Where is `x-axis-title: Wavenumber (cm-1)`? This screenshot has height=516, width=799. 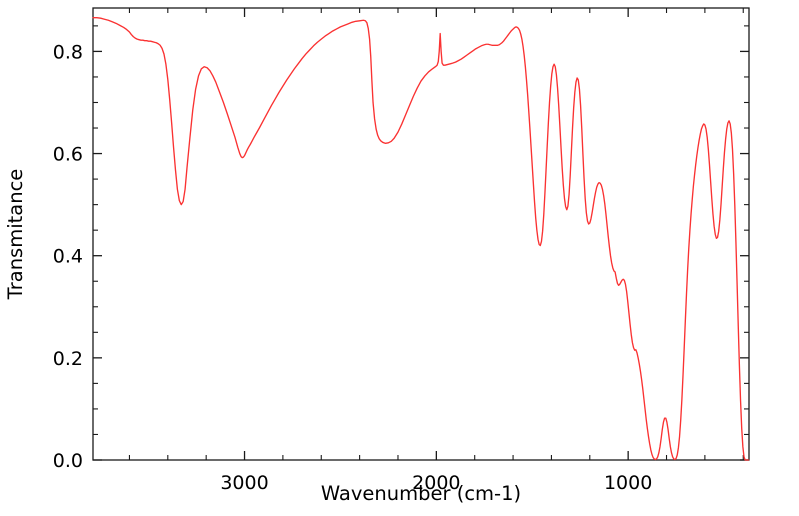
x-axis-title: Wavenumber (cm-1) is located at coordinates (421, 493).